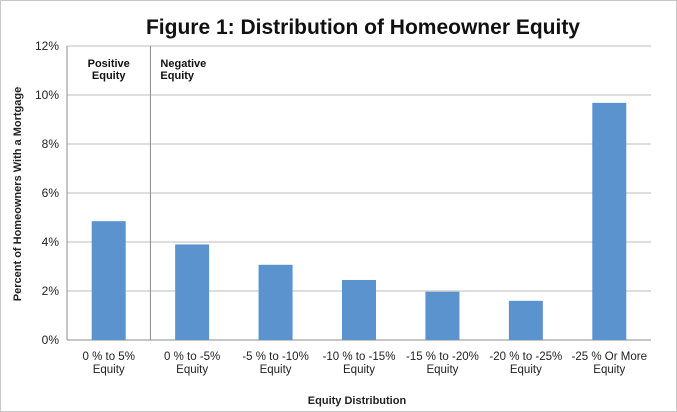  What do you see at coordinates (609, 357) in the screenshot?
I see `x-tick-label: -25 % Or More` at bounding box center [609, 357].